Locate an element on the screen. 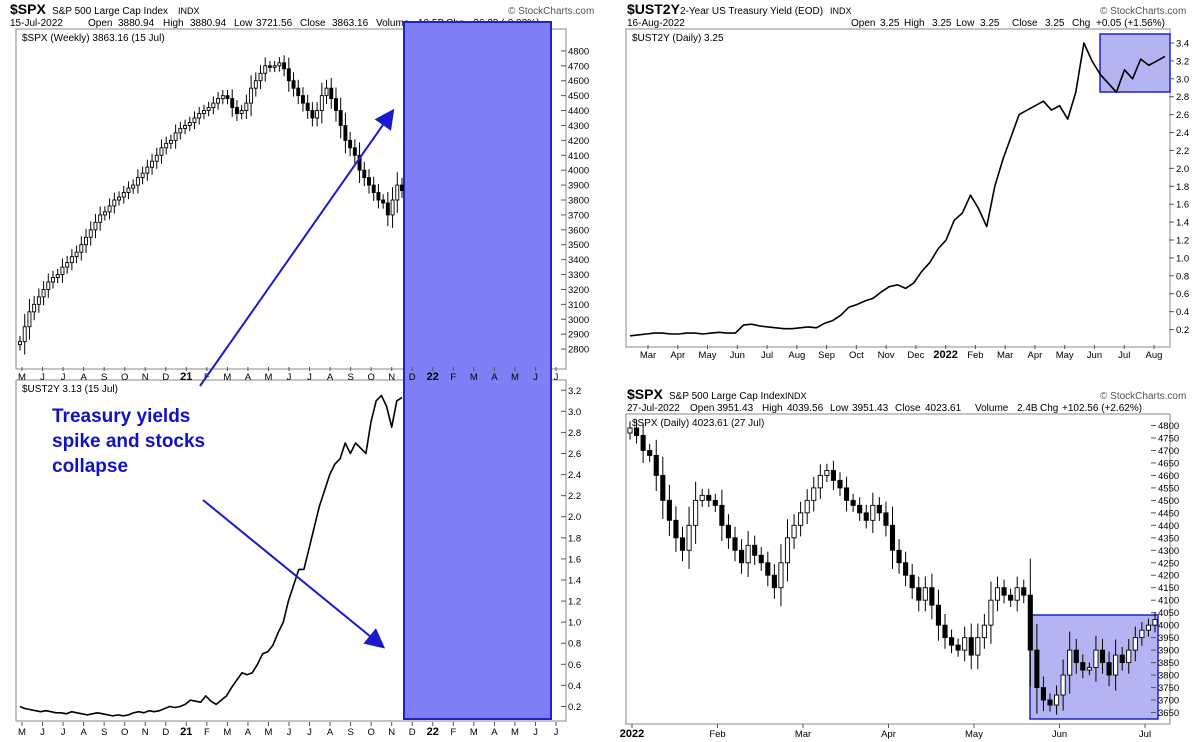 This screenshot has width=1200, height=742. chart0-ytick-label: 4600 is located at coordinates (578, 81).